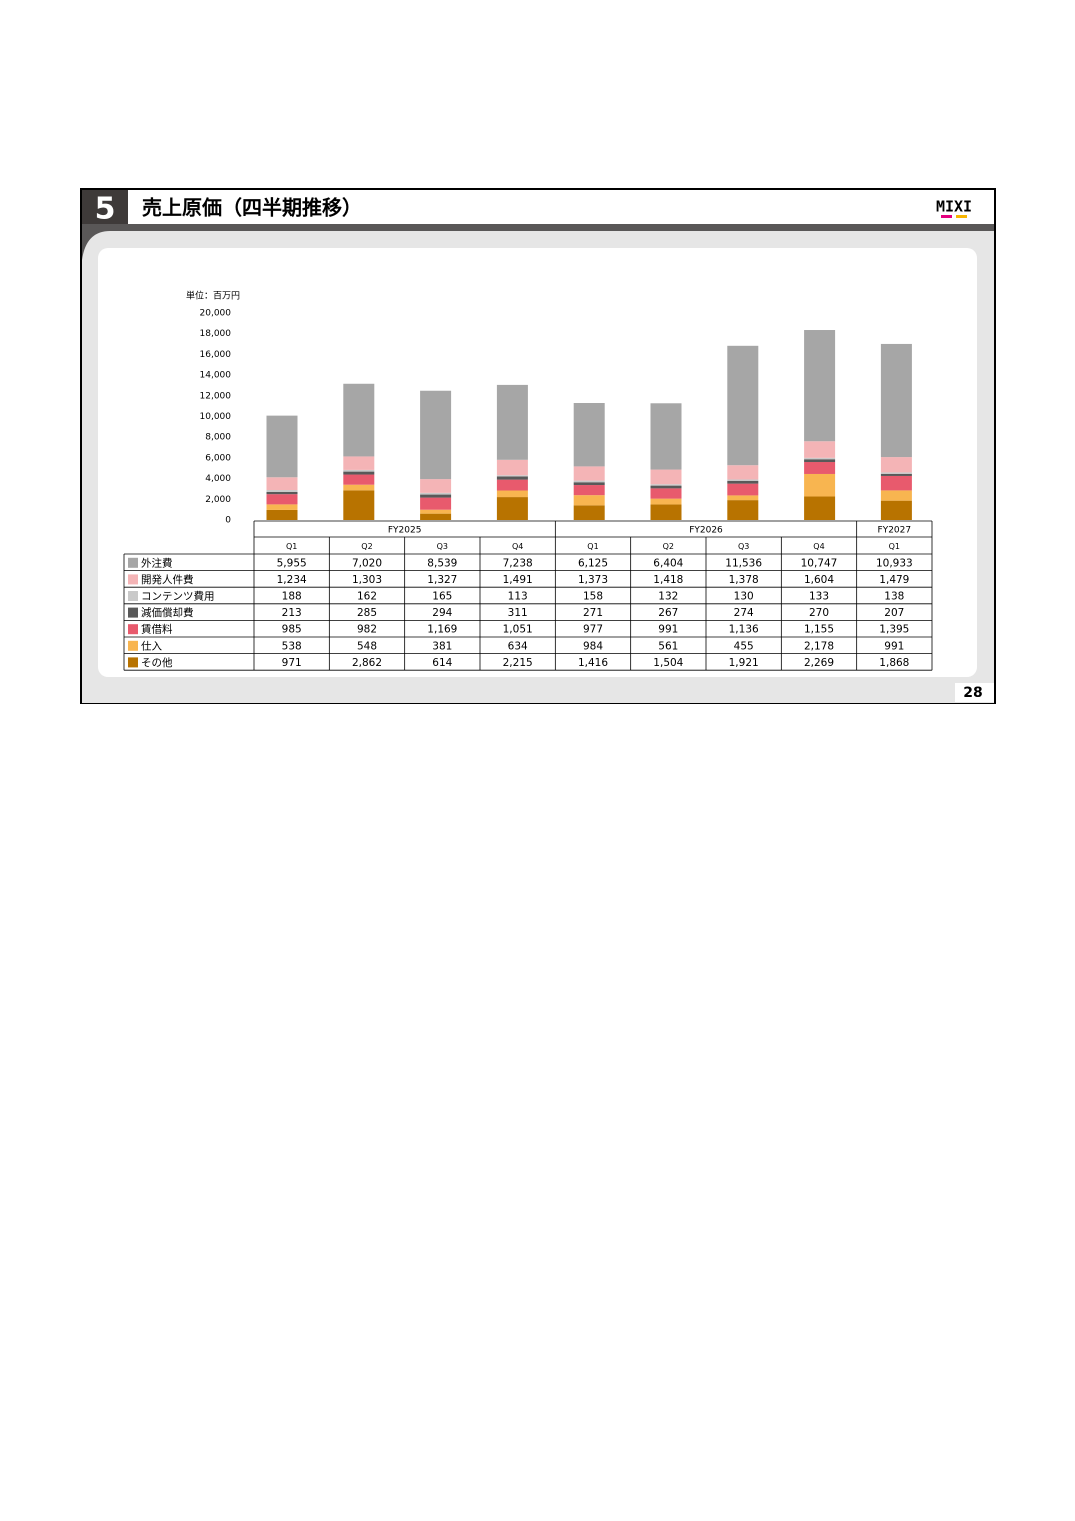 The height and width of the screenshot is (1521, 1075). I want to click on logo: MIXI, so click(954, 207).